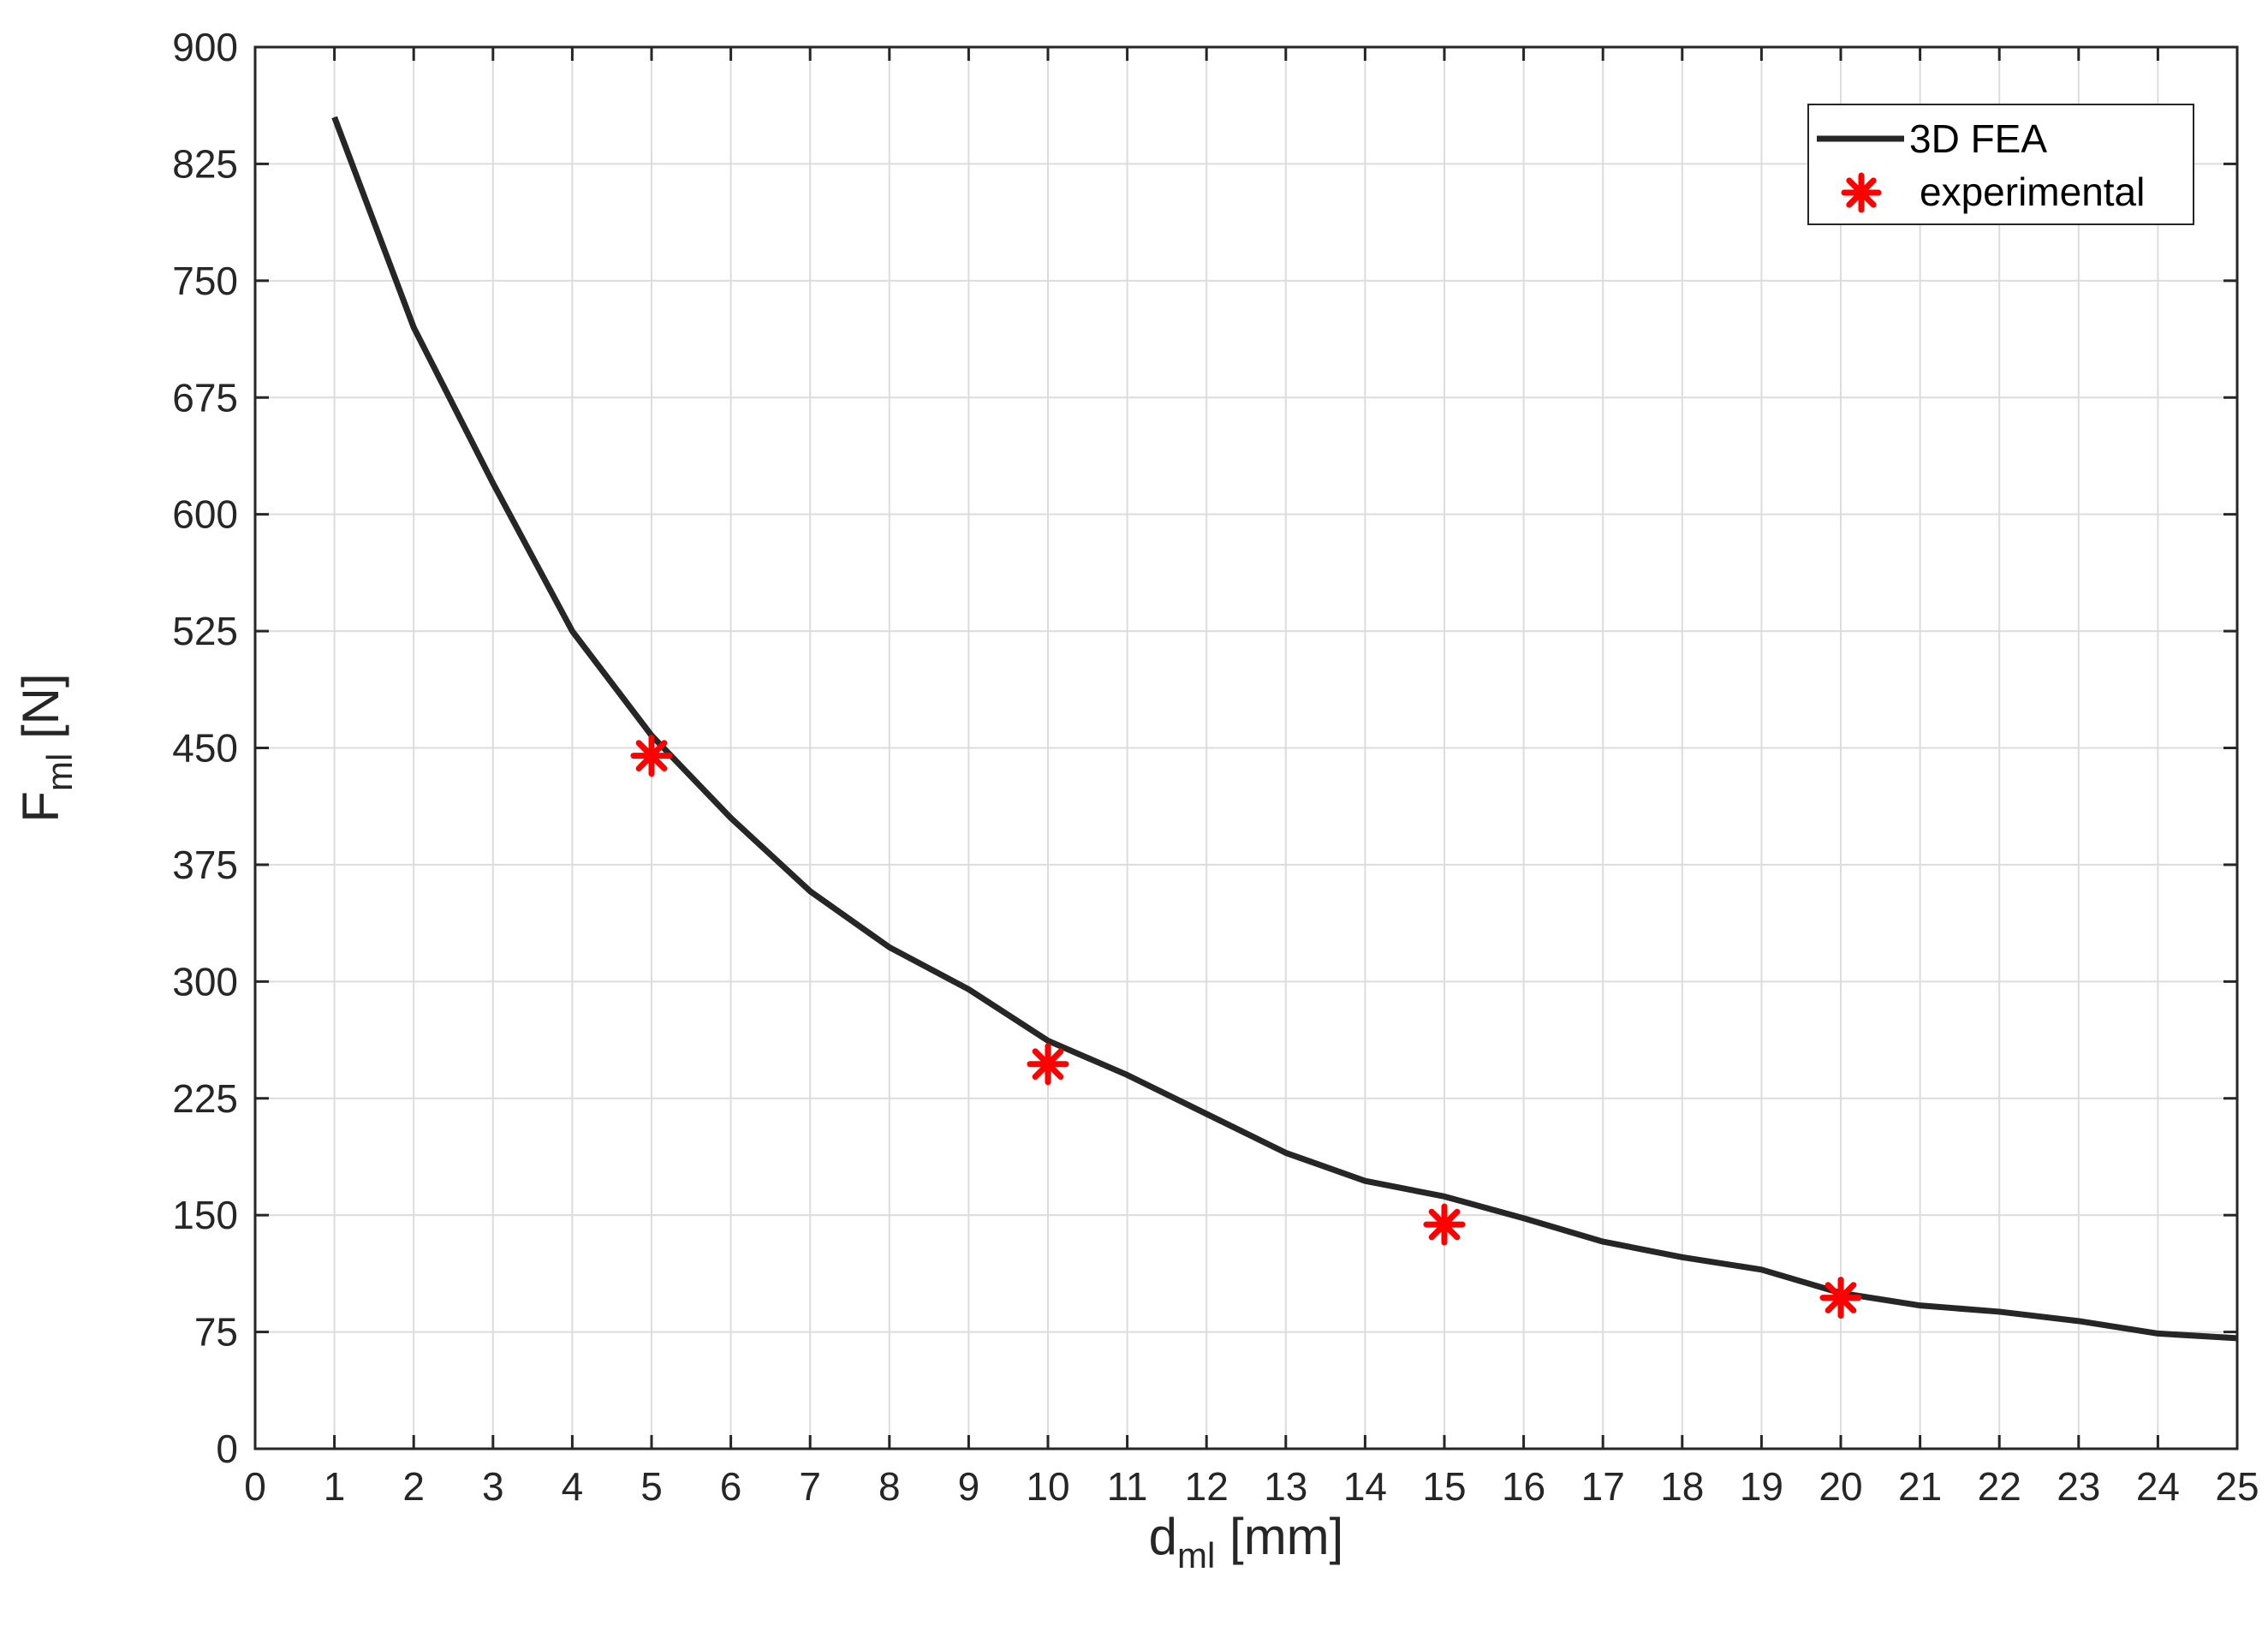 This screenshot has width=2268, height=1632. What do you see at coordinates (1285, 1487) in the screenshot?
I see `x-tick-label: 13` at bounding box center [1285, 1487].